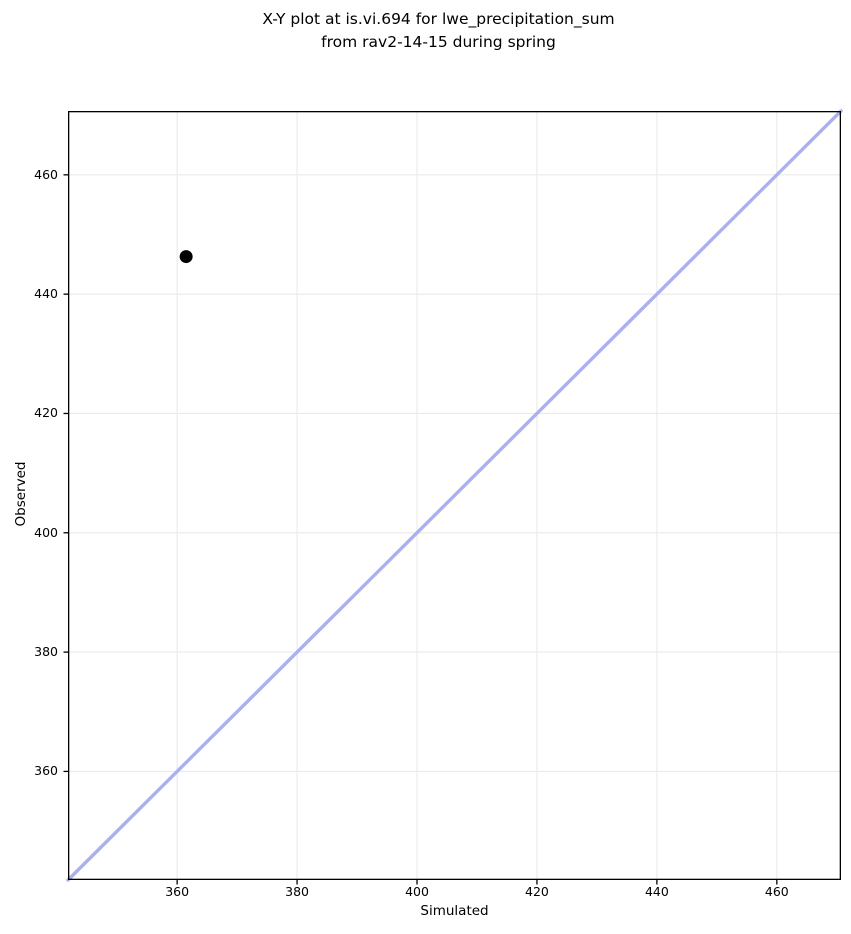 This screenshot has width=851, height=934. I want to click on y-tick-label: 360, so click(46, 771).